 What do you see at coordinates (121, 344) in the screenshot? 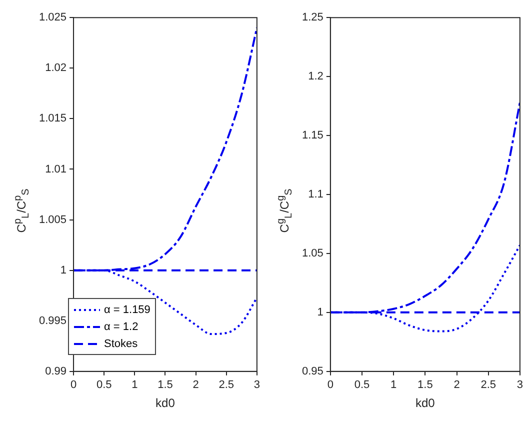
I see `legend-label: Stokes` at bounding box center [121, 344].